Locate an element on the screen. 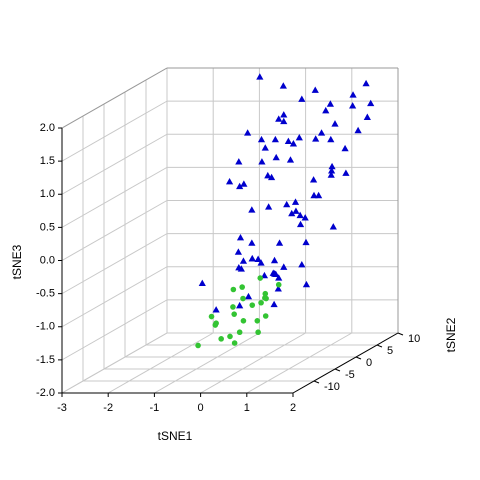 This screenshot has height=480, width=480. z-axis-label: tSNE3 is located at coordinates (17, 261).